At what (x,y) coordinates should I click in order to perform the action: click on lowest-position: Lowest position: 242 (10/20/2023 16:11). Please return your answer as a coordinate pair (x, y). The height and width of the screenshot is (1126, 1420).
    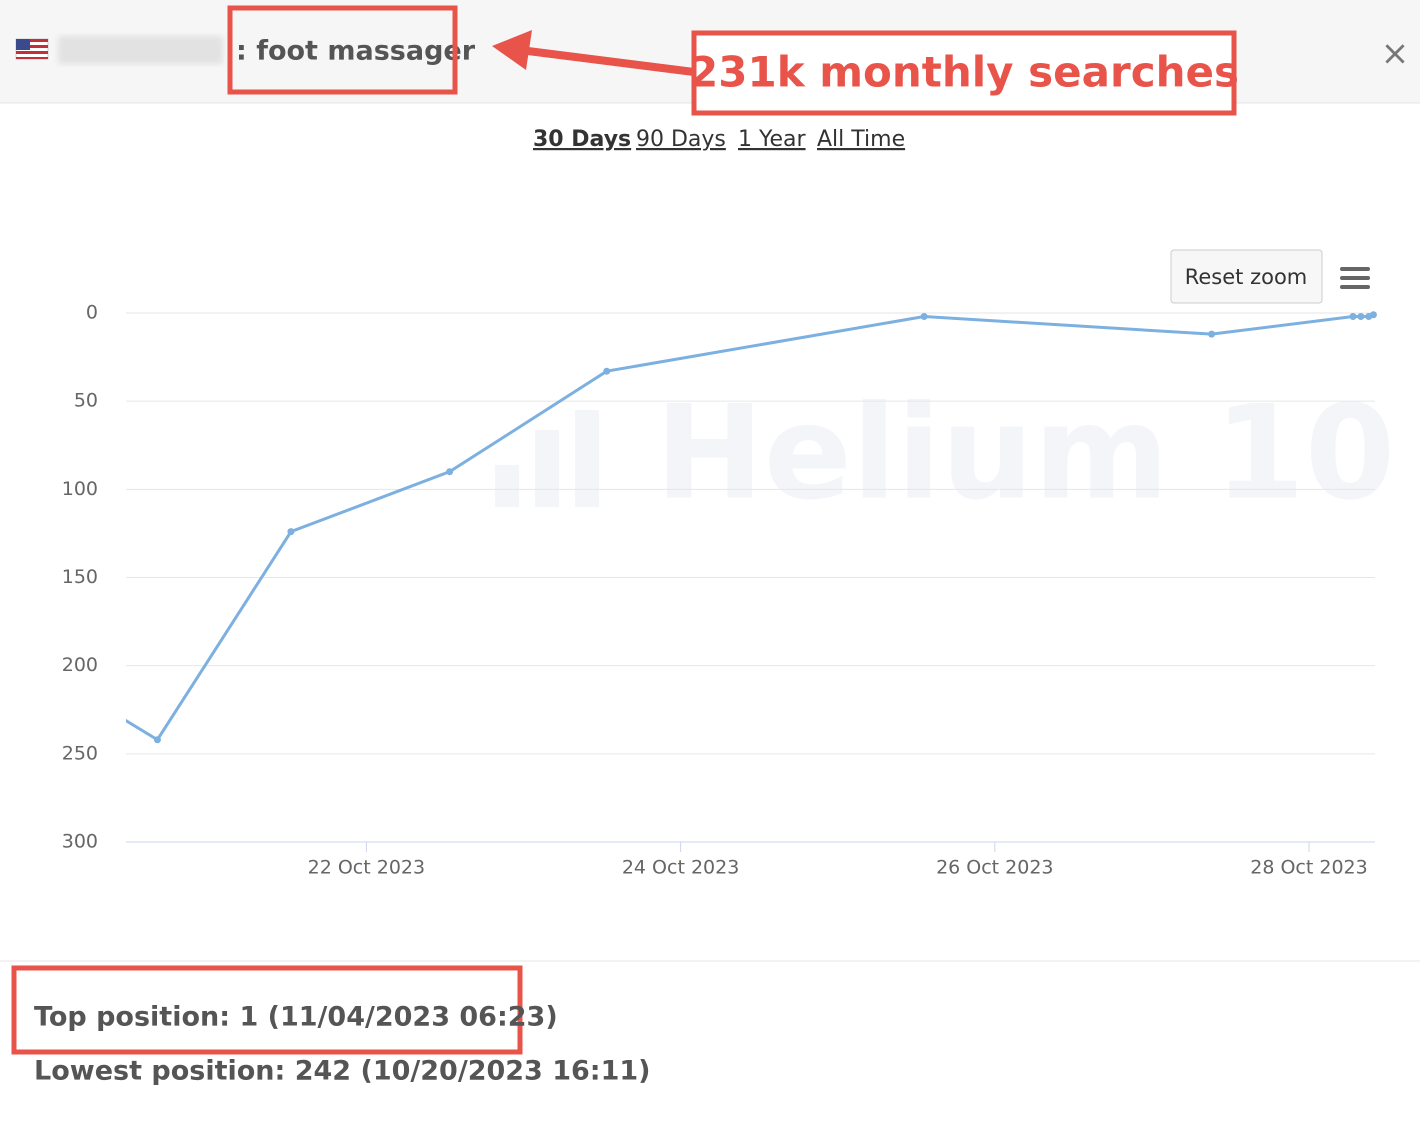
    Looking at the image, I should click on (342, 1071).